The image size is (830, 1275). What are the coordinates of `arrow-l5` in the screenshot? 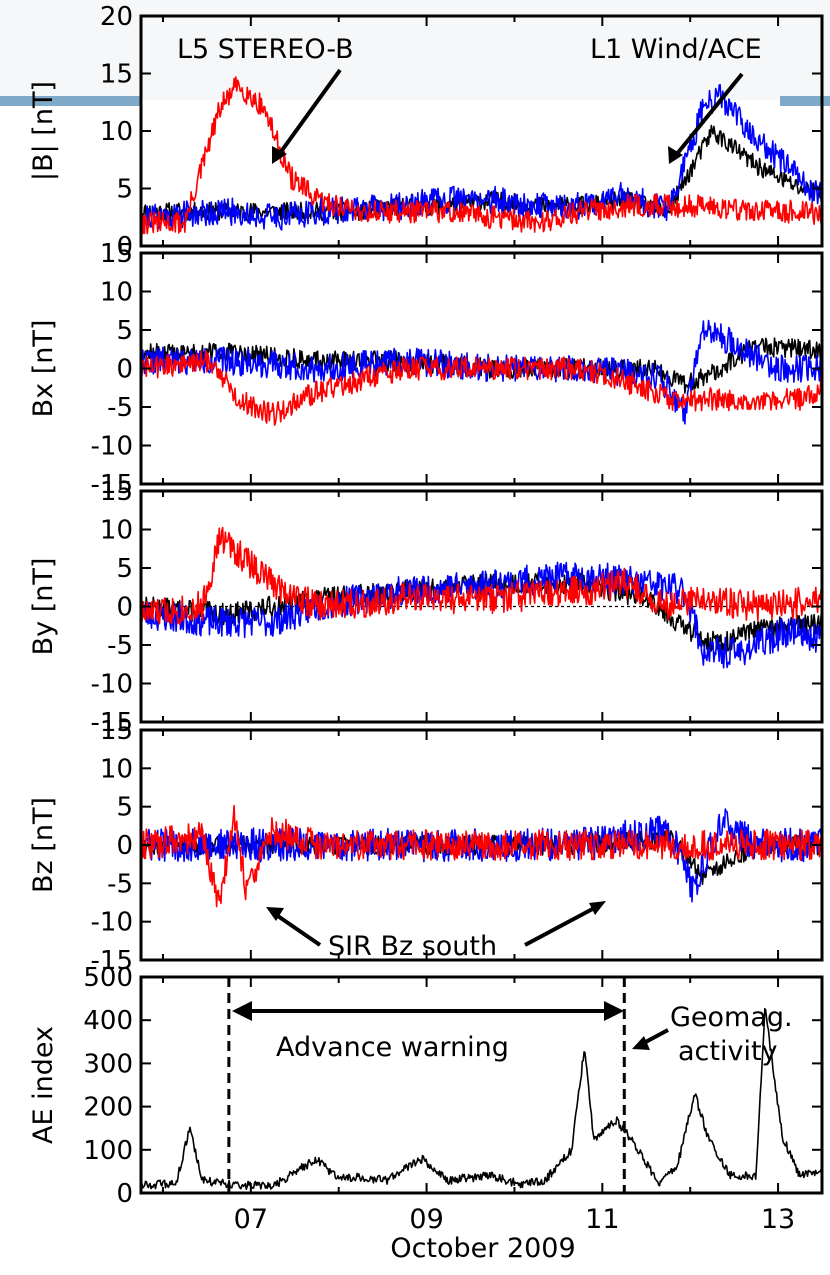 It's located at (307, 115).